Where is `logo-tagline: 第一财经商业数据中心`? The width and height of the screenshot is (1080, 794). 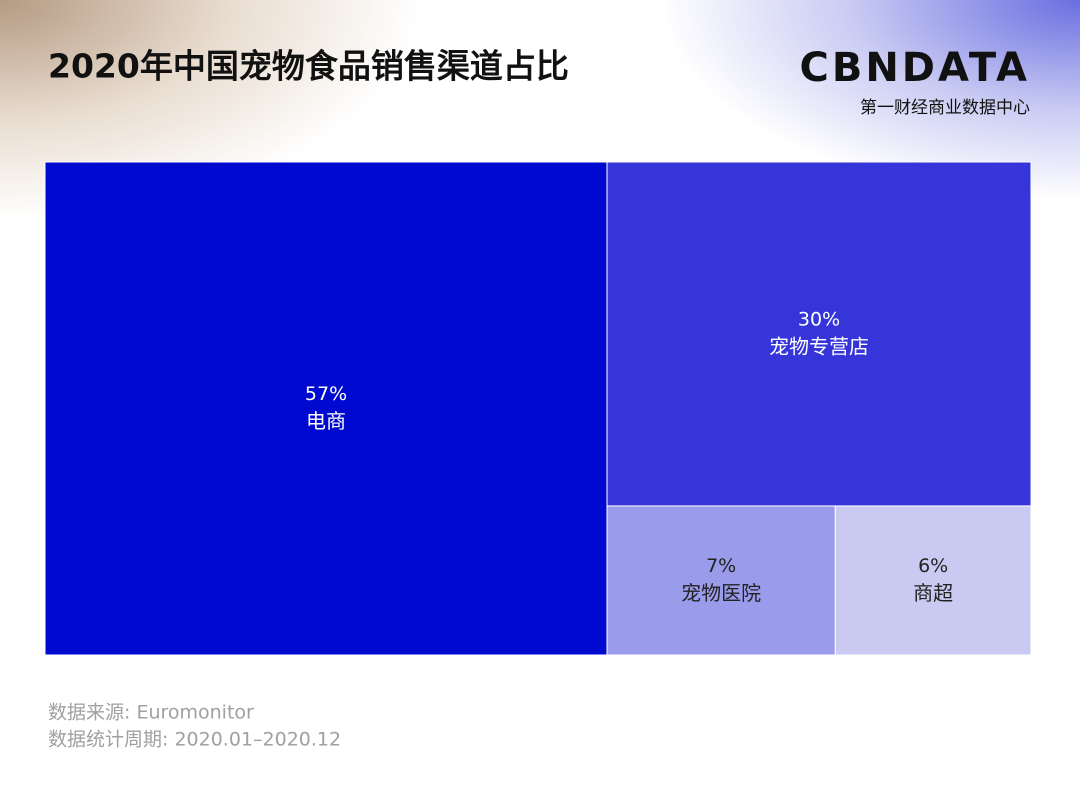
logo-tagline: 第一财经商业数据中心 is located at coordinates (945, 108).